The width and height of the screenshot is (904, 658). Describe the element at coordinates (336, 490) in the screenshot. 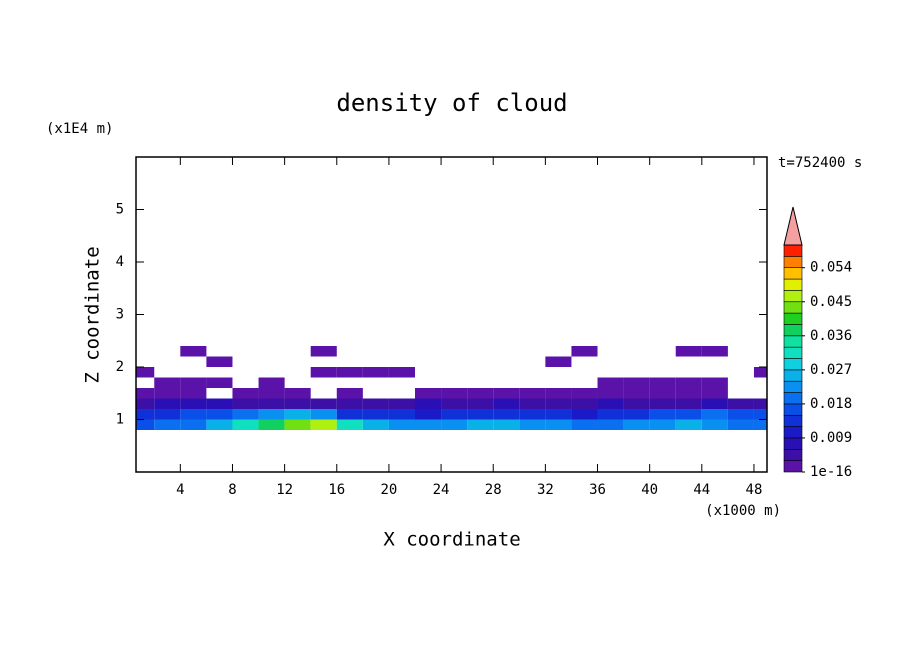

I see `x-tick-label: 16` at that location.